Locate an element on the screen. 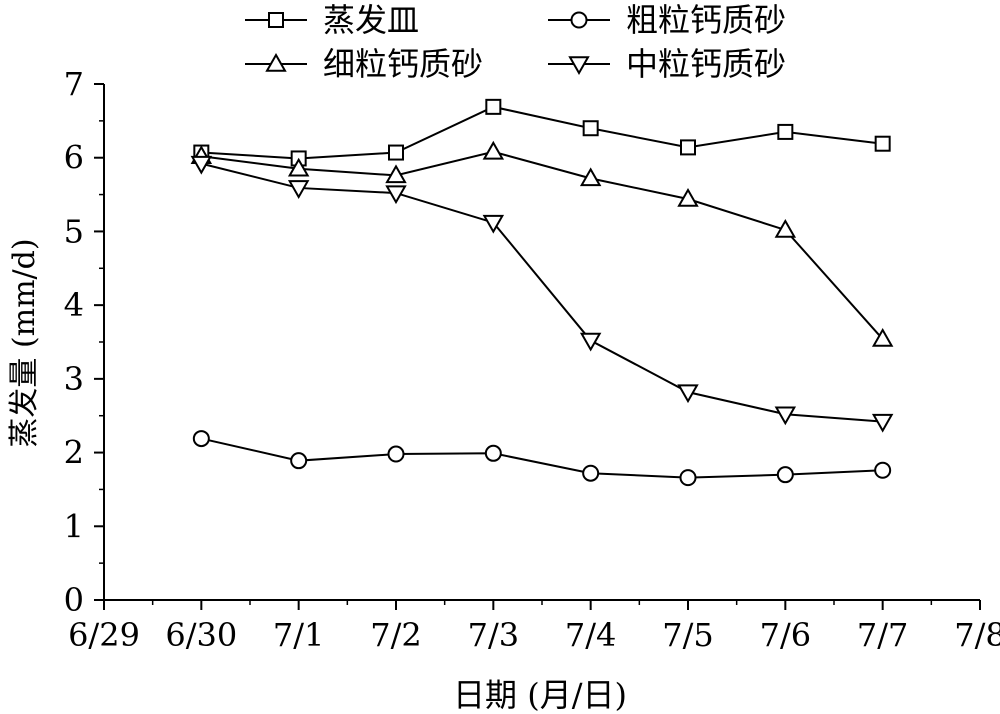 This screenshot has height=714, width=1000. x-tick-label: 7/5 is located at coordinates (688, 635).